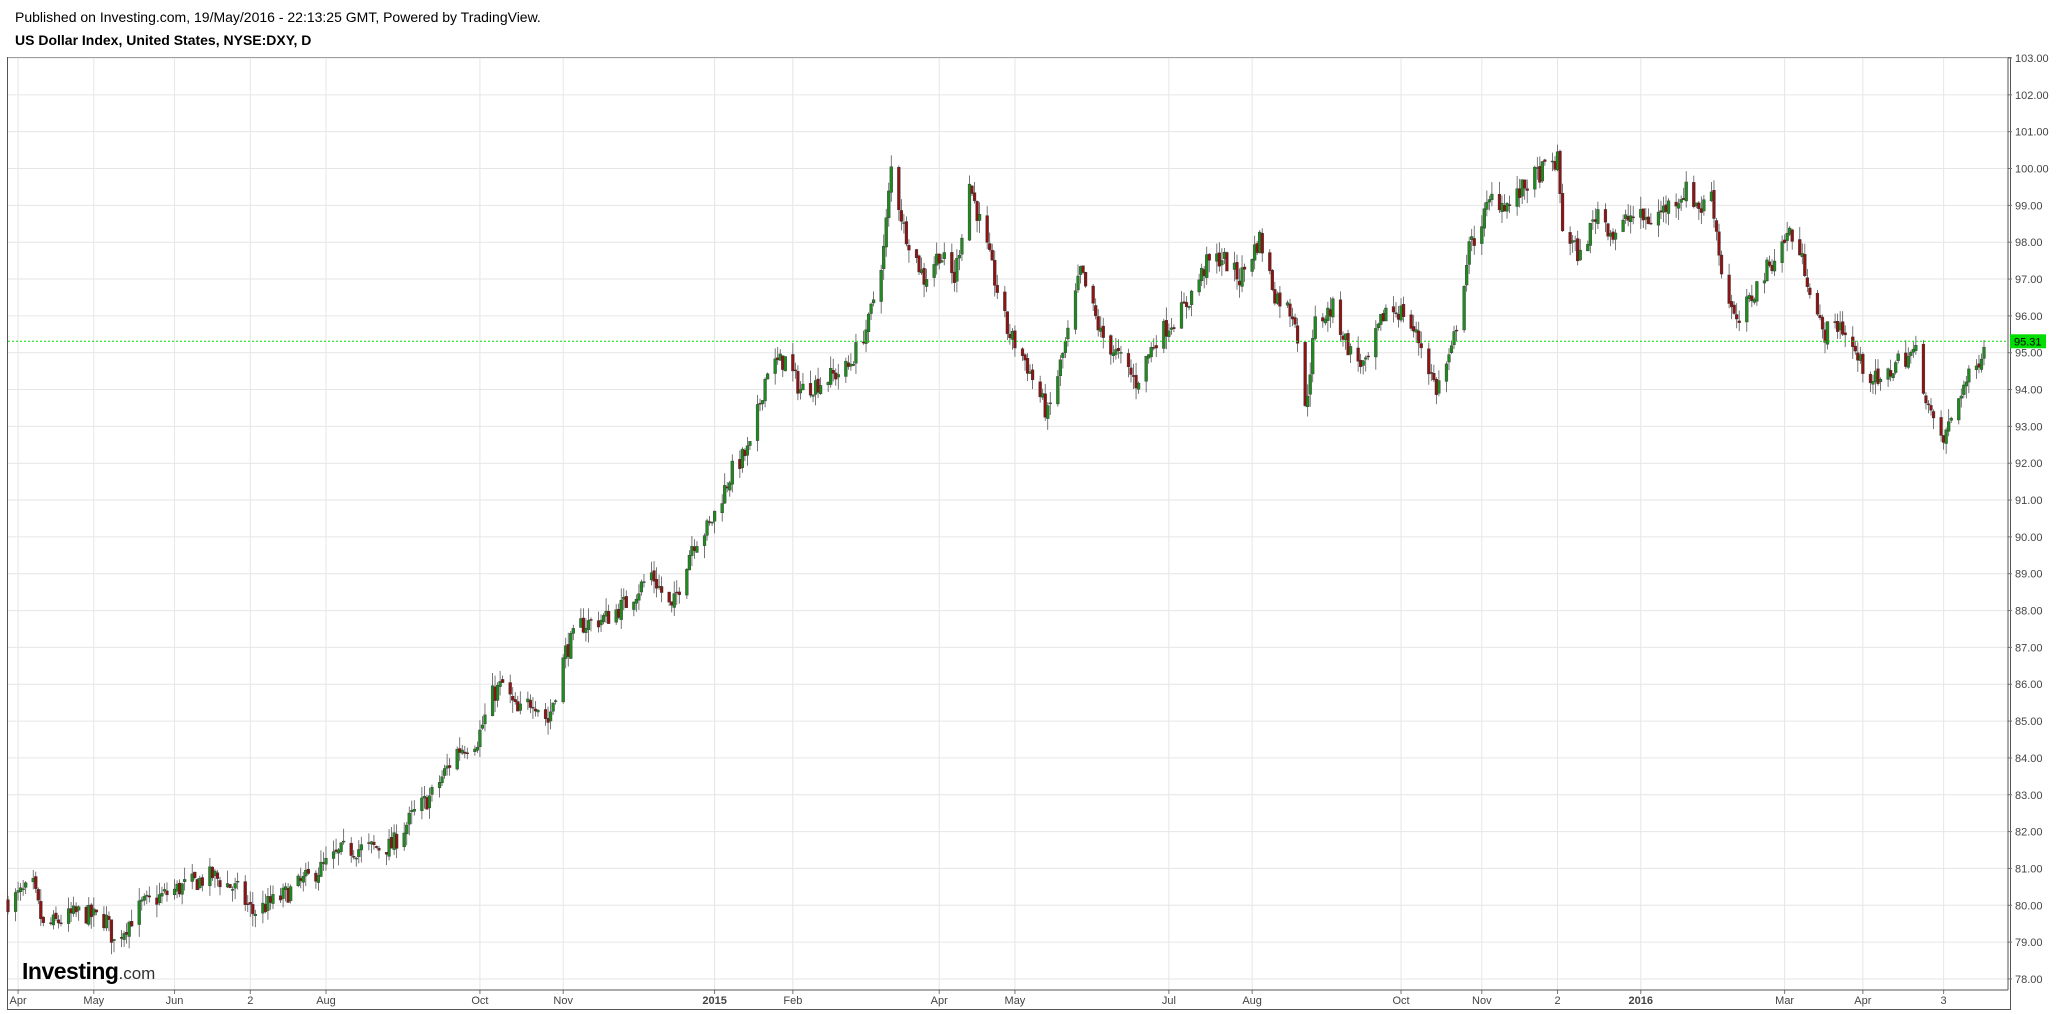  I want to click on x-tick-label: Oct, so click(479, 1001).